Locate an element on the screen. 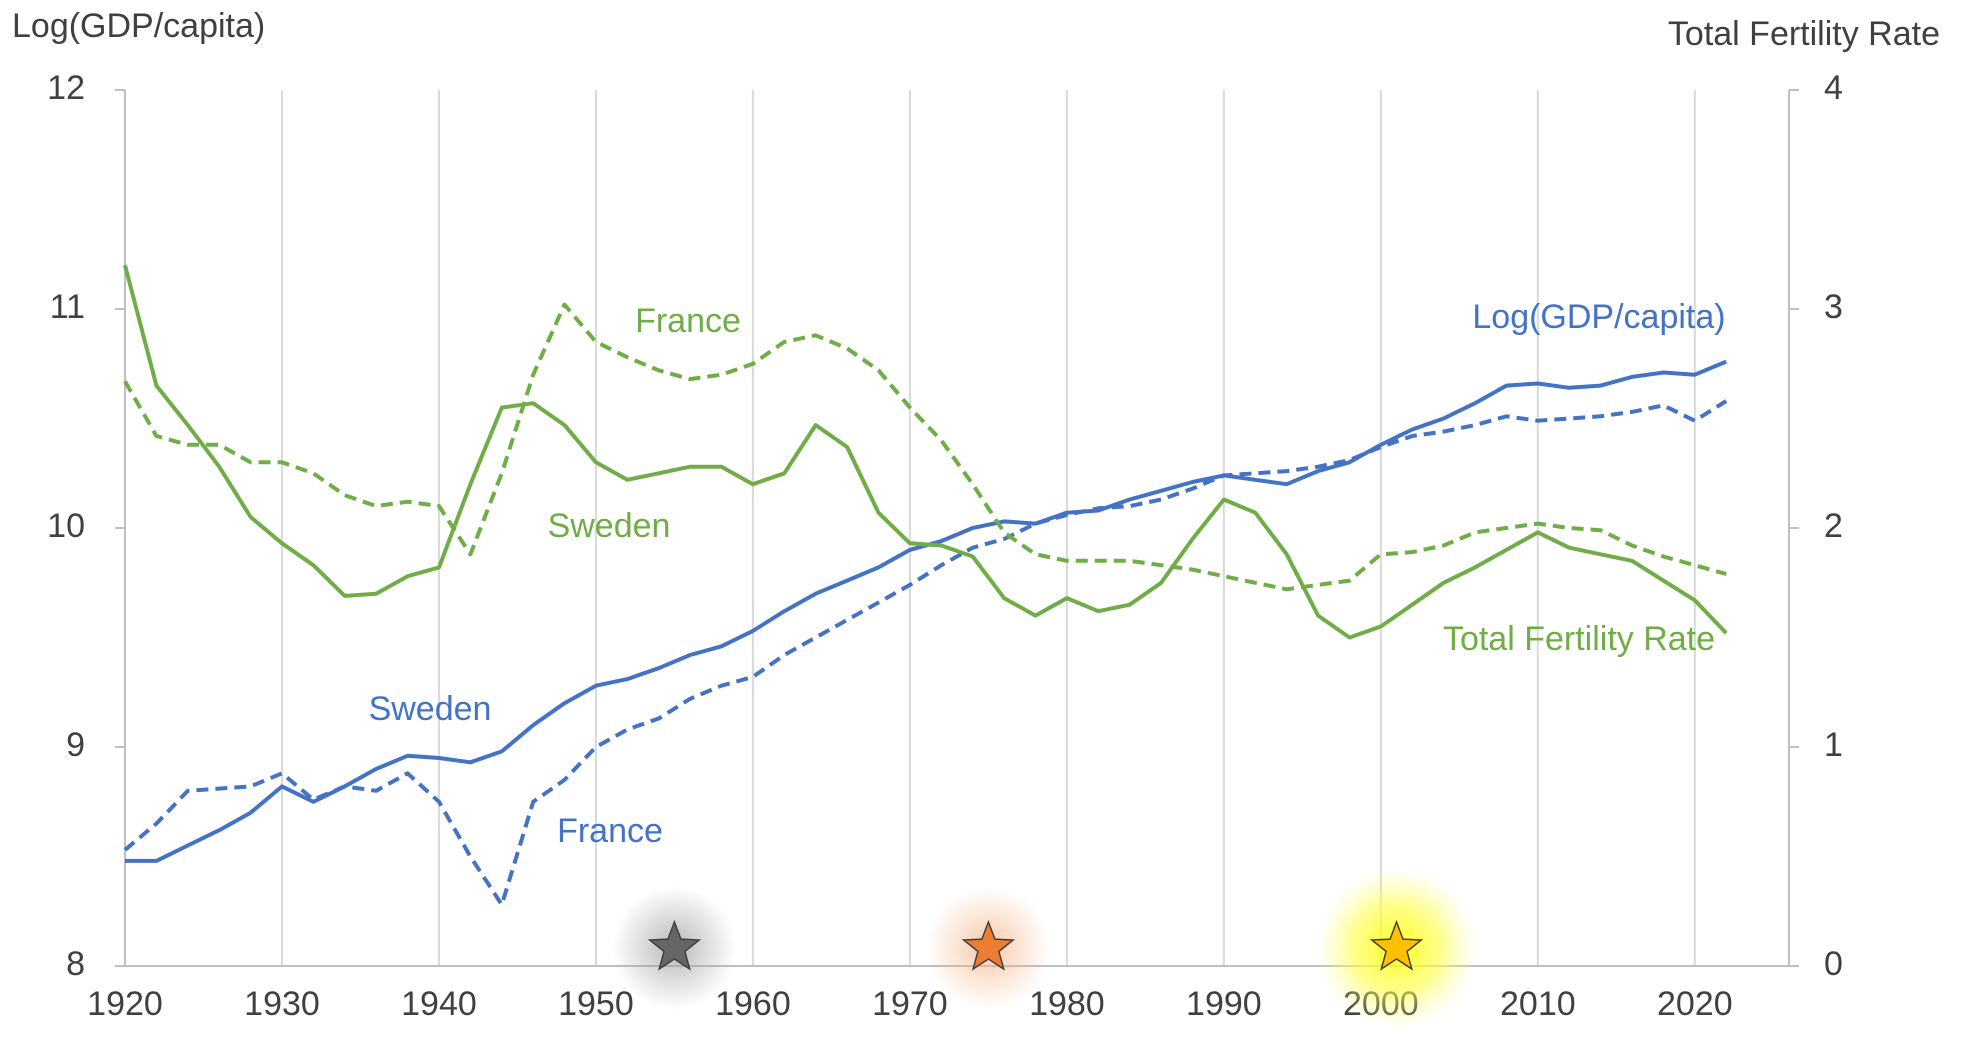 The height and width of the screenshot is (1044, 1962). y-tick-label: 11 is located at coordinates (67, 307).